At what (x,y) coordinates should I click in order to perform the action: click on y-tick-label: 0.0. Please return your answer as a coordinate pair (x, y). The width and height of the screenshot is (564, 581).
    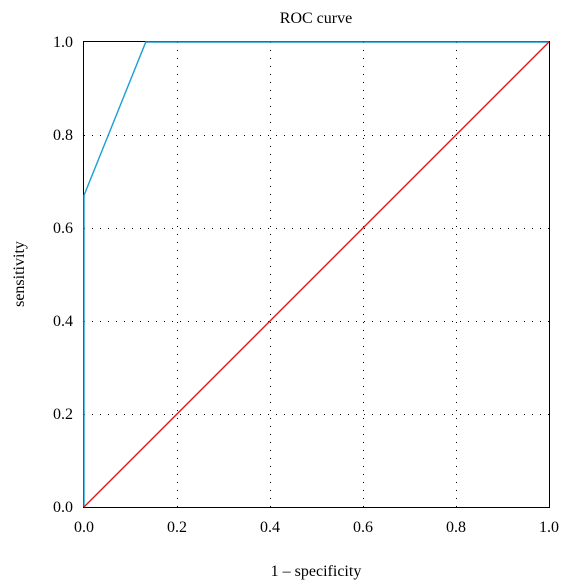
    Looking at the image, I should click on (63, 507).